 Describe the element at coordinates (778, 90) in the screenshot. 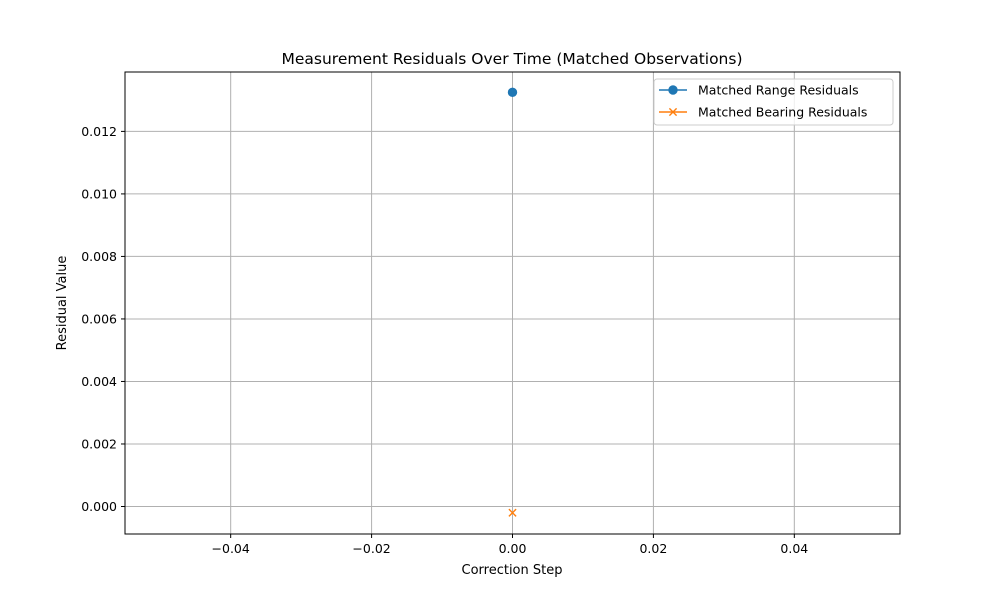

I see `legend-label: Matched Range Residuals` at that location.